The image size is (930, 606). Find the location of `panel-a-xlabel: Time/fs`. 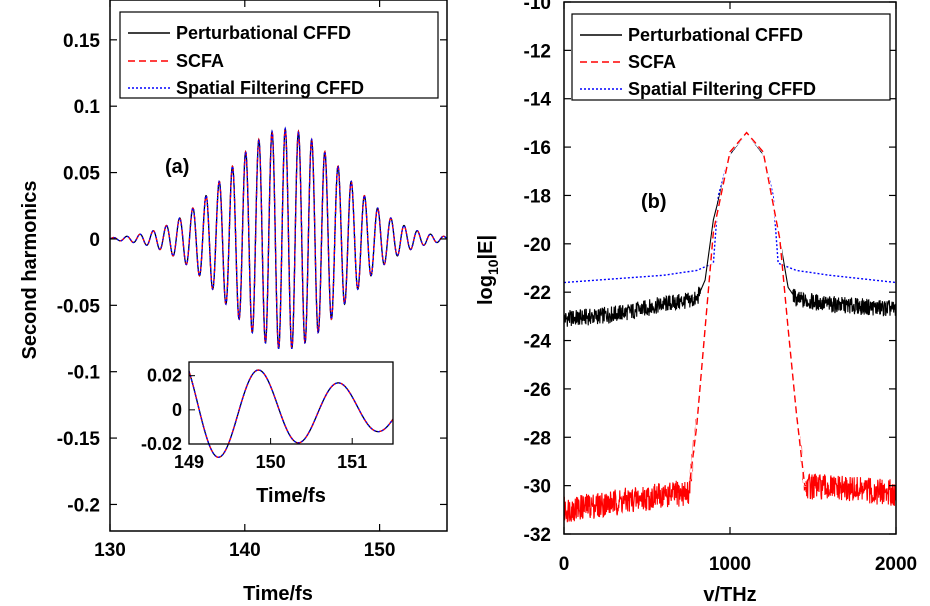

panel-a-xlabel: Time/fs is located at coordinates (278, 594).